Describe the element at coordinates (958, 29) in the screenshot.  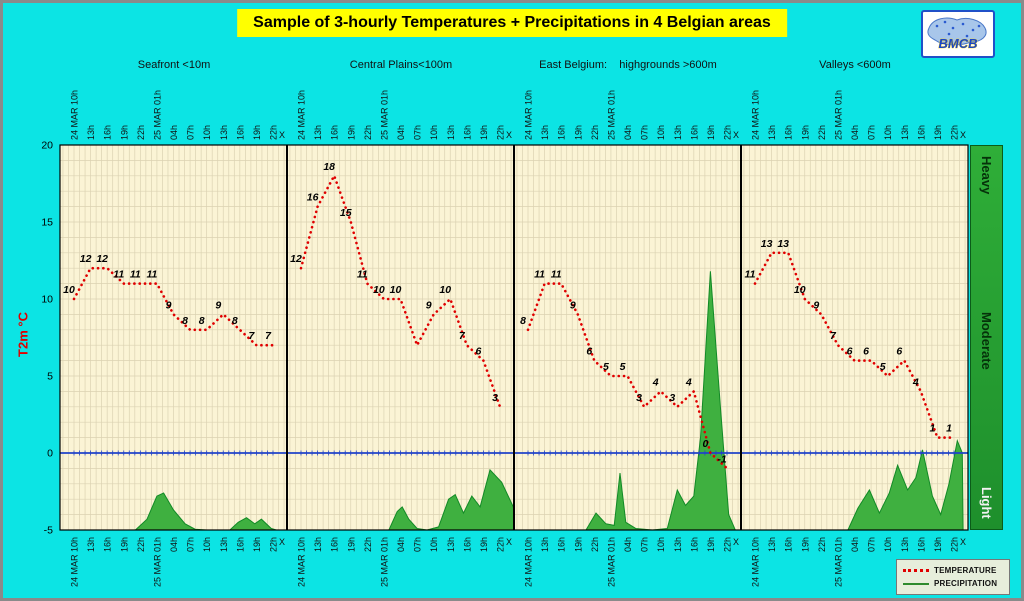
I see `map-dots` at that location.